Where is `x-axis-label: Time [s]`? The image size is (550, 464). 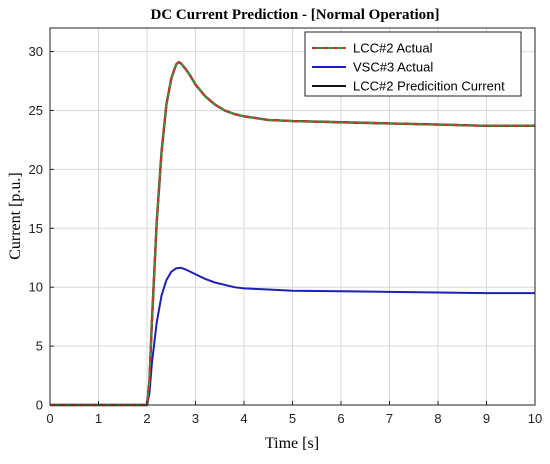 x-axis-label: Time [s] is located at coordinates (292, 443).